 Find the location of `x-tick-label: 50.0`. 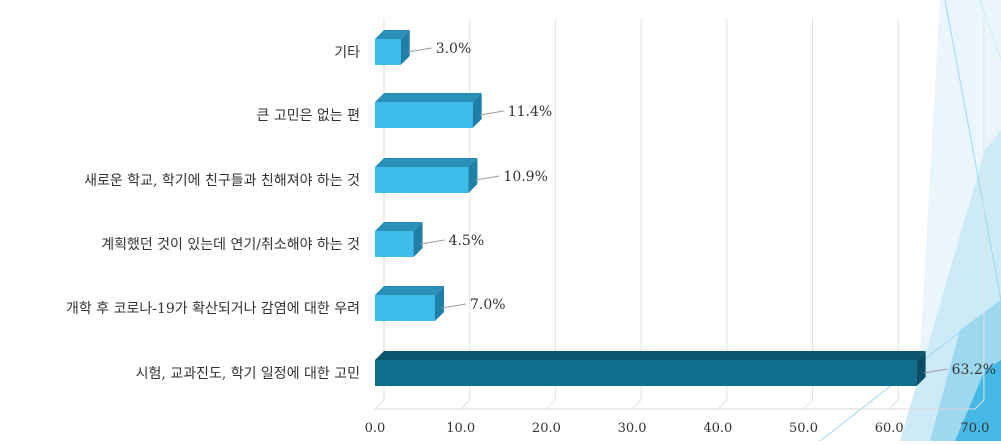

x-tick-label: 50.0 is located at coordinates (803, 428).